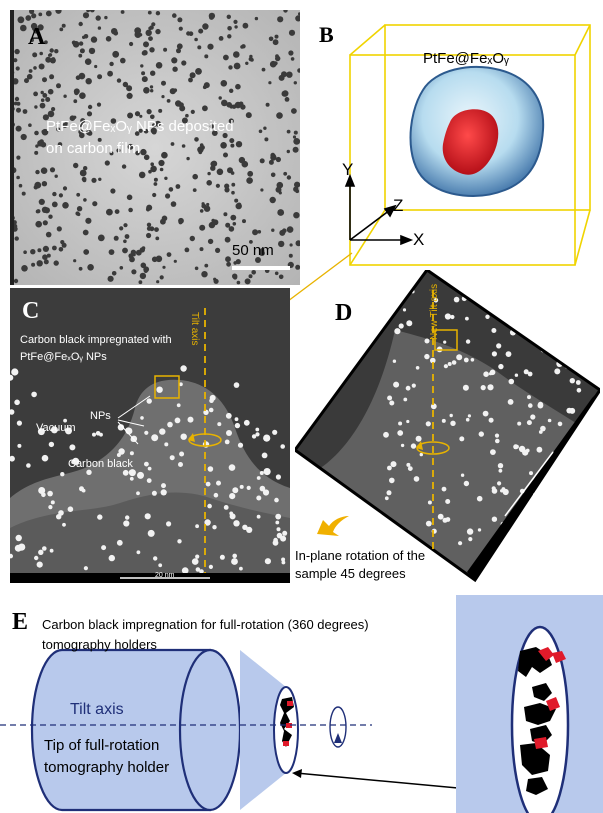  Describe the element at coordinates (107, 767) in the screenshot. I see `holder-tip-label-2: tomography holder` at that location.